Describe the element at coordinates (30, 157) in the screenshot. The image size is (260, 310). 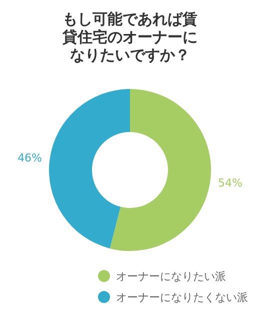
I see `data-label: 46%` at that location.